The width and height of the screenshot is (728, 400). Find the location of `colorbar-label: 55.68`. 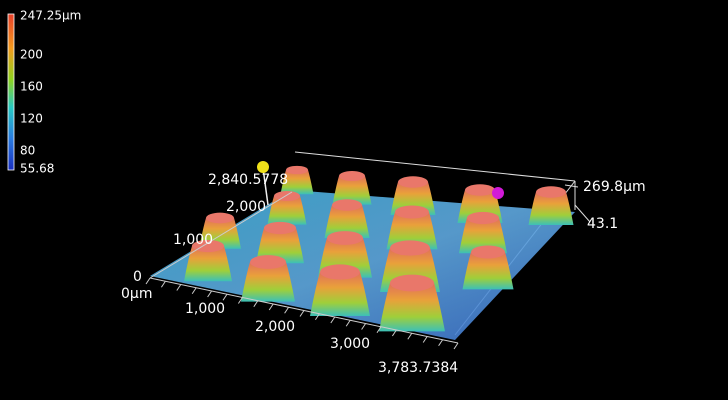

colorbar-label: 55.68 is located at coordinates (37, 169).